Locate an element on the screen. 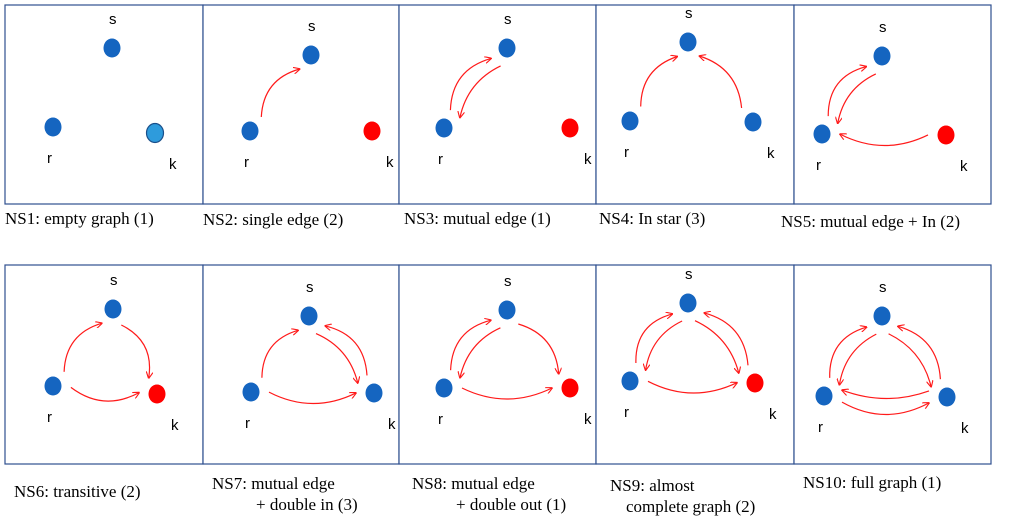 Image resolution: width=1013 pixels, height=521 pixels. panel-caption: NS4: In star (3) is located at coordinates (652, 218).